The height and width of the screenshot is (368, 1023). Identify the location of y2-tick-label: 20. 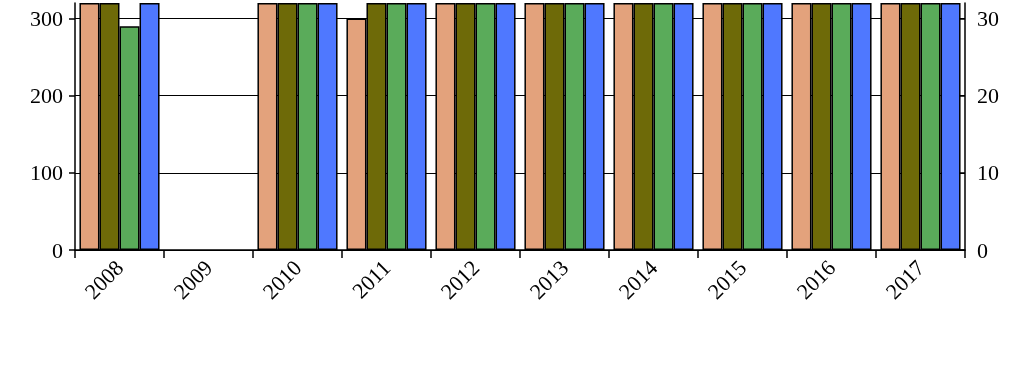
(988, 96).